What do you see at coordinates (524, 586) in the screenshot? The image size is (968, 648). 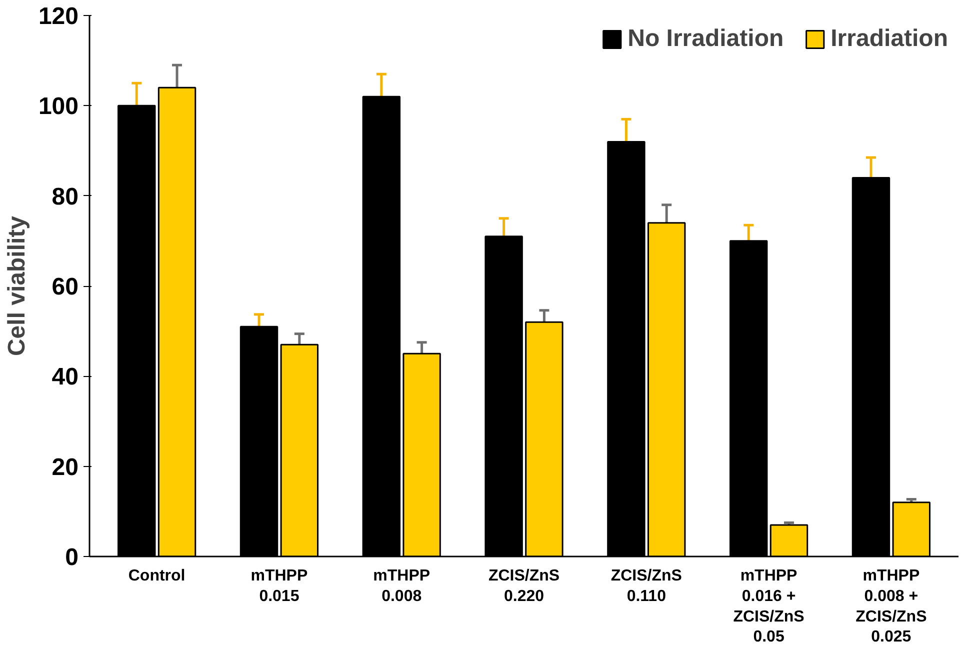 I see `x-tick-label: ZCIS/ZnS 0.220` at bounding box center [524, 586].